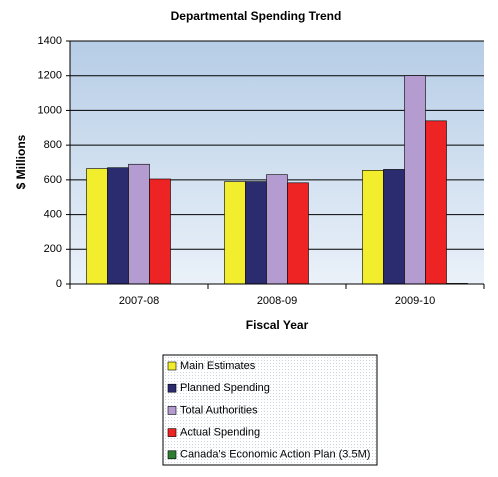 This screenshot has width=498, height=477. Describe the element at coordinates (50, 41) in the screenshot. I see `y-tick-label: 1400` at that location.